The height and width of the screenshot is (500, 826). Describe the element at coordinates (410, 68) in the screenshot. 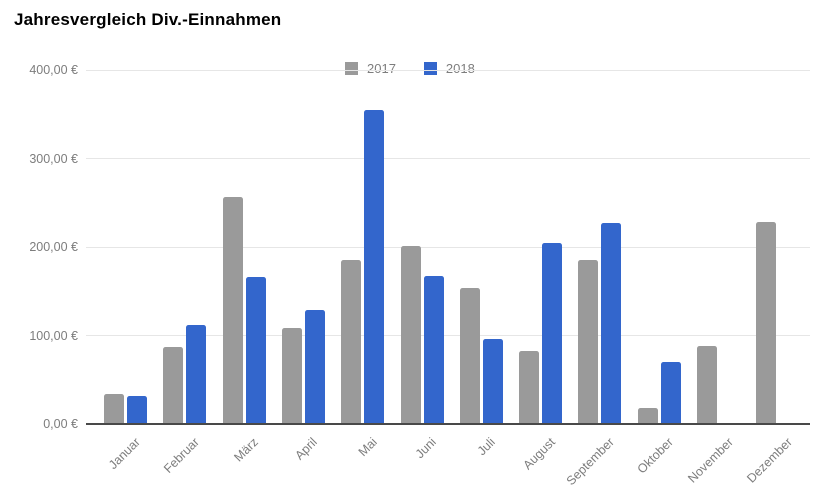

I see `chart-legend: 2017 2018` at that location.